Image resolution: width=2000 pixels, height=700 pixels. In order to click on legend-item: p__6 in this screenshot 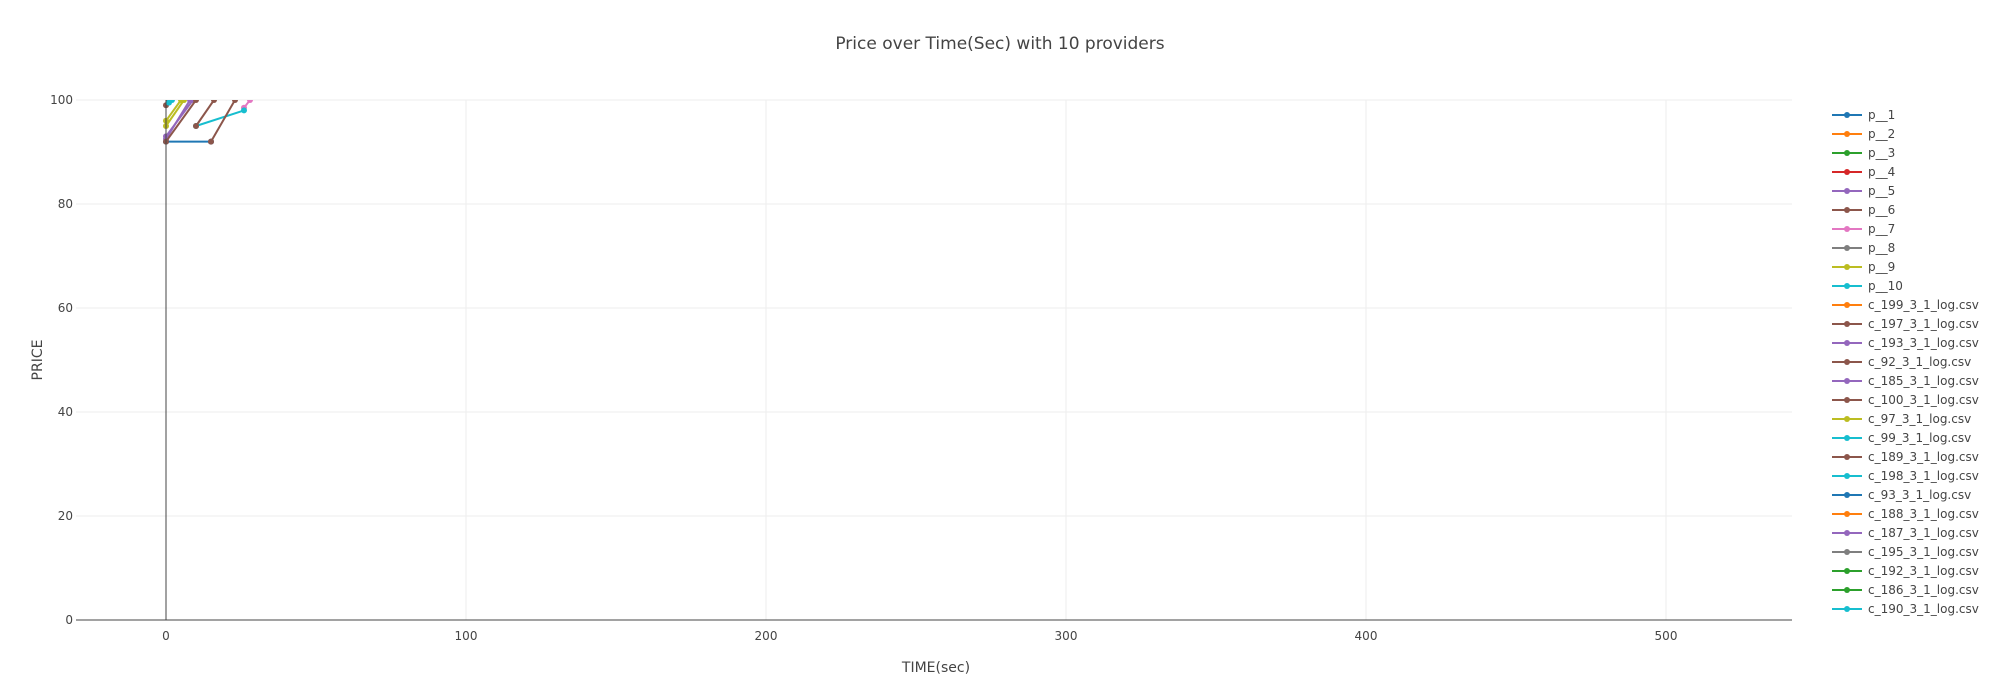, I will do `click(1863, 210)`.